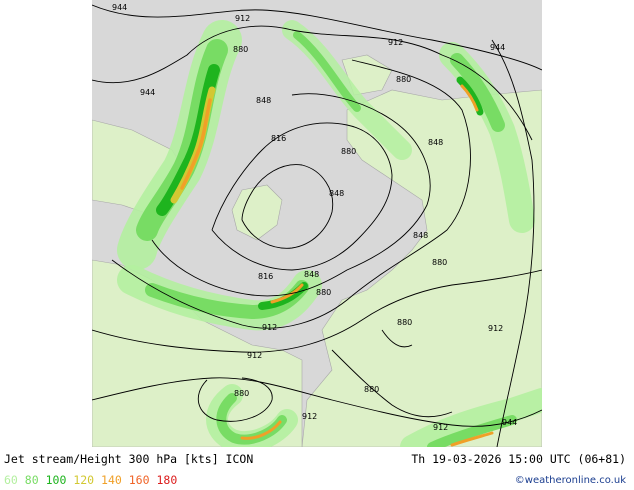 The height and width of the screenshot is (490, 634). What do you see at coordinates (84, 480) in the screenshot?
I see `legend-item: 120` at bounding box center [84, 480].